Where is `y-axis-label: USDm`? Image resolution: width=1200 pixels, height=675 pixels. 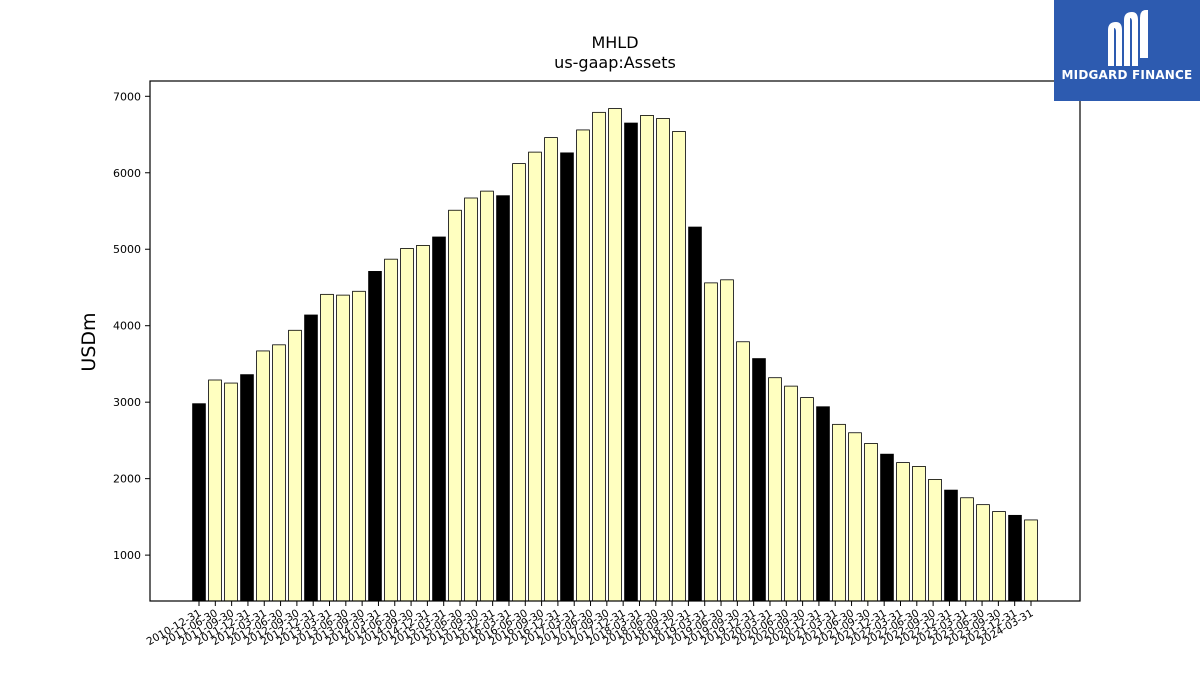
y-axis-label: USDm is located at coordinates (89, 341).